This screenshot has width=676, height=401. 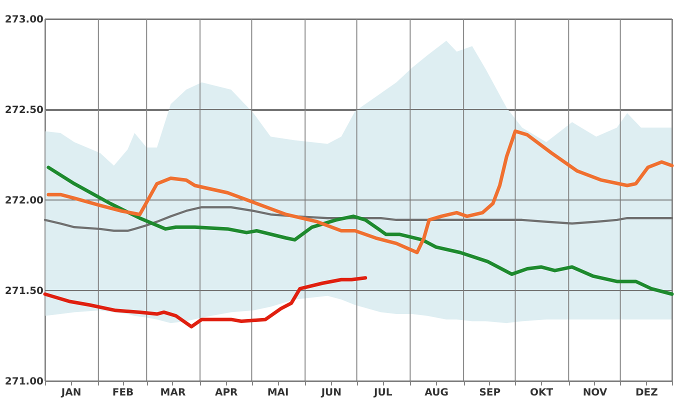 What do you see at coordinates (646, 393) in the screenshot?
I see `x-tick-label: DEZ` at bounding box center [646, 393].